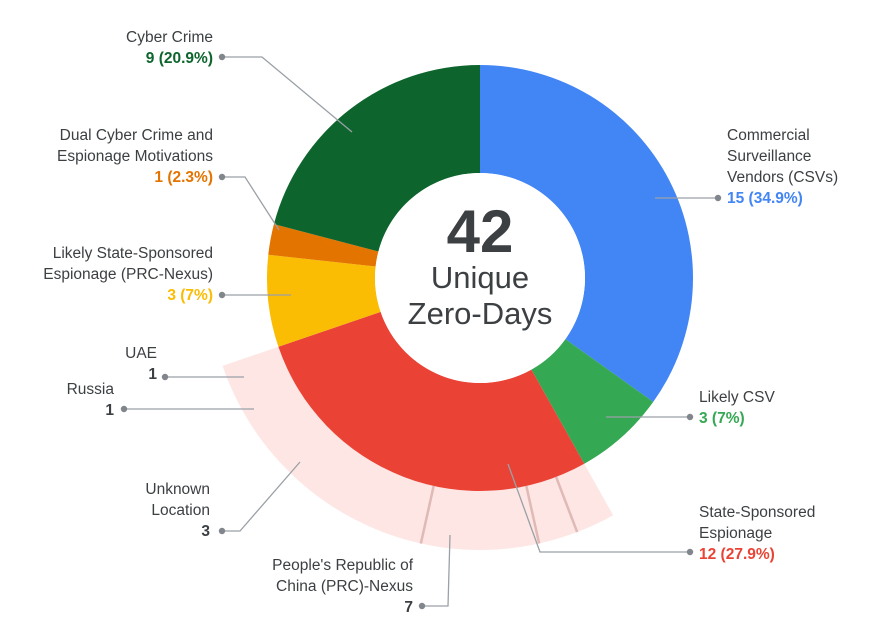 This screenshot has width=878, height=630. Describe the element at coordinates (222, 57) in the screenshot. I see `leader-dot-crime` at that location.